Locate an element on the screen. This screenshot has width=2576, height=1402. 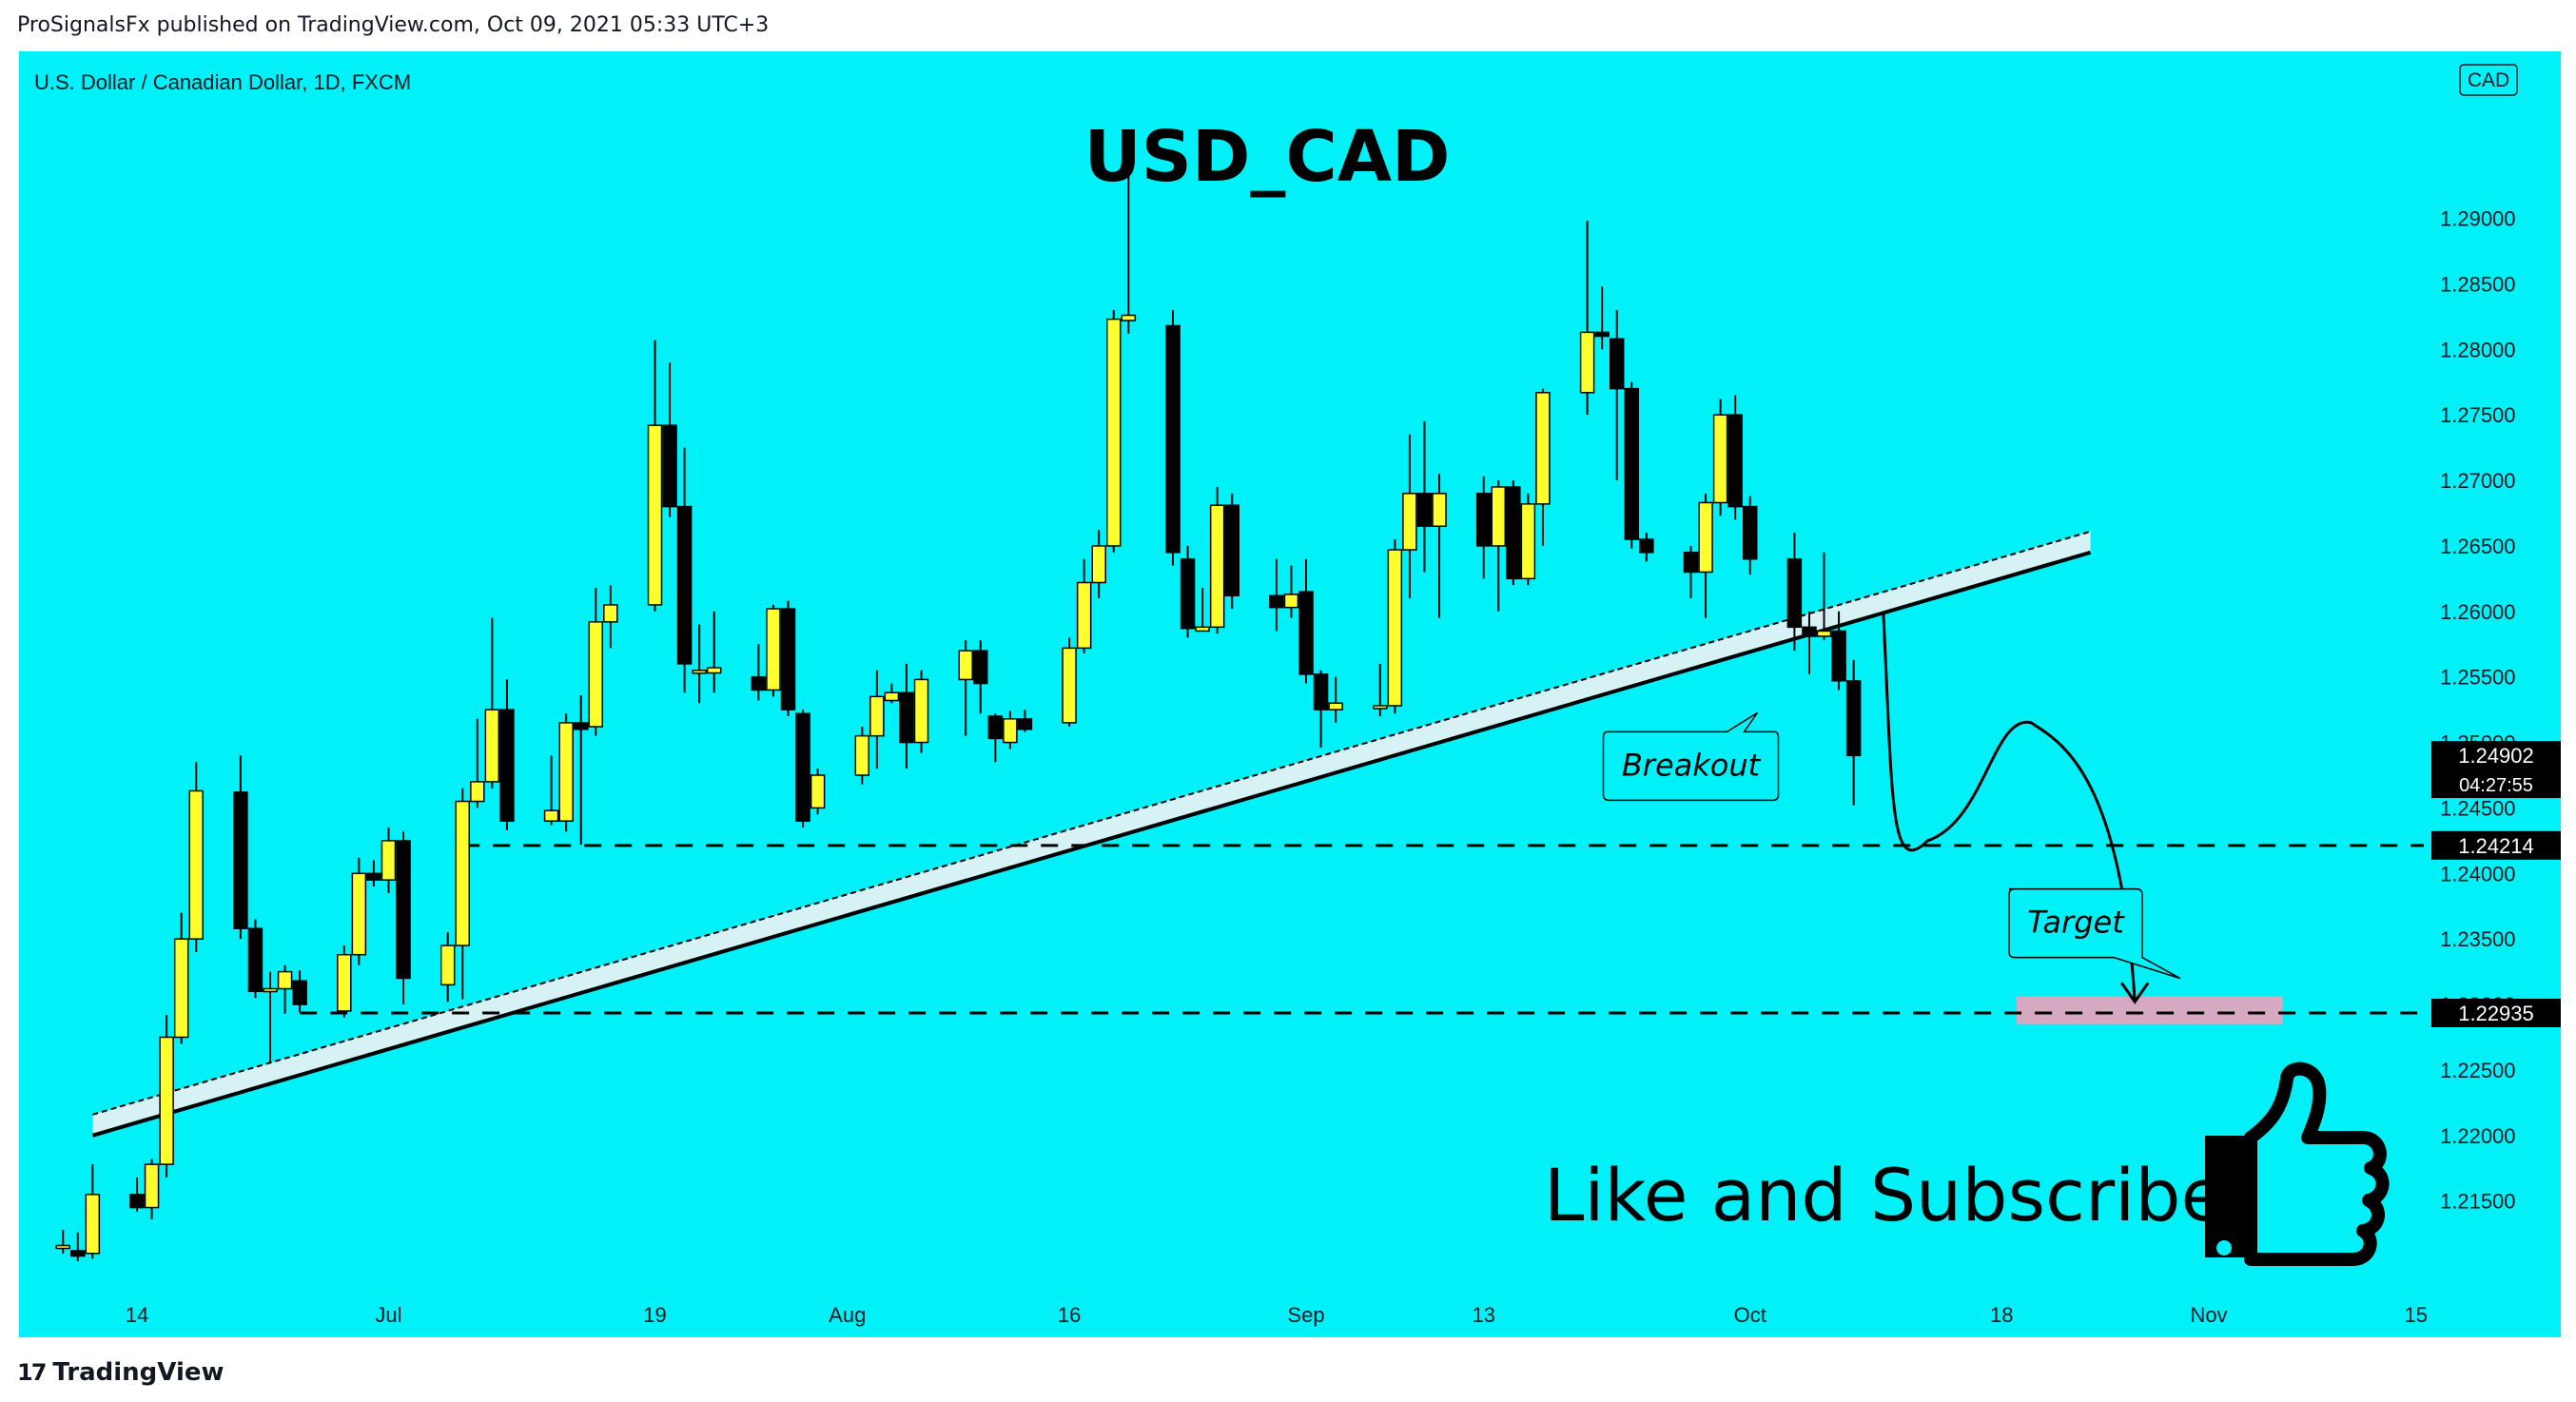
target-label: Target is located at coordinates (2076, 923).